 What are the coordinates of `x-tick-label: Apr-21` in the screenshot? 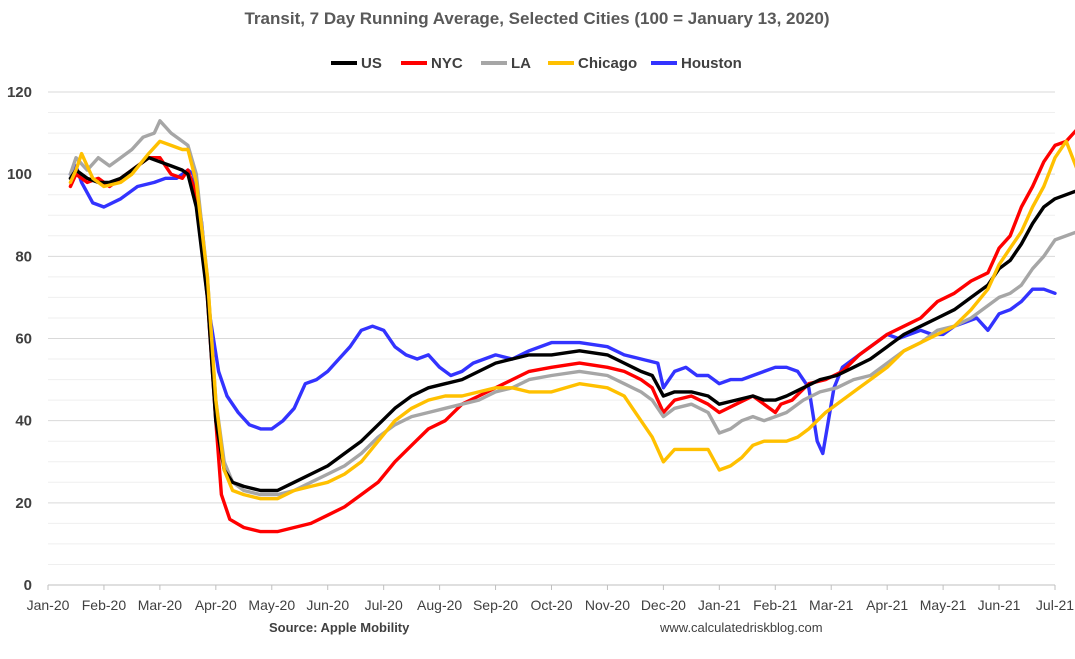 It's located at (887, 605).